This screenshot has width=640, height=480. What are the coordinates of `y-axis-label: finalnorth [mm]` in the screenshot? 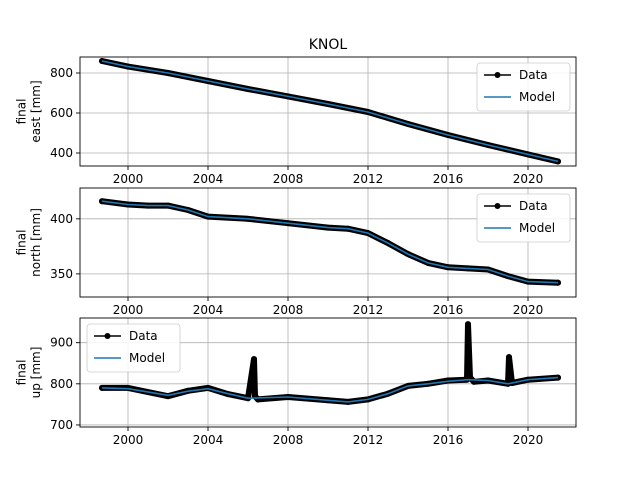 It's located at (29, 242).